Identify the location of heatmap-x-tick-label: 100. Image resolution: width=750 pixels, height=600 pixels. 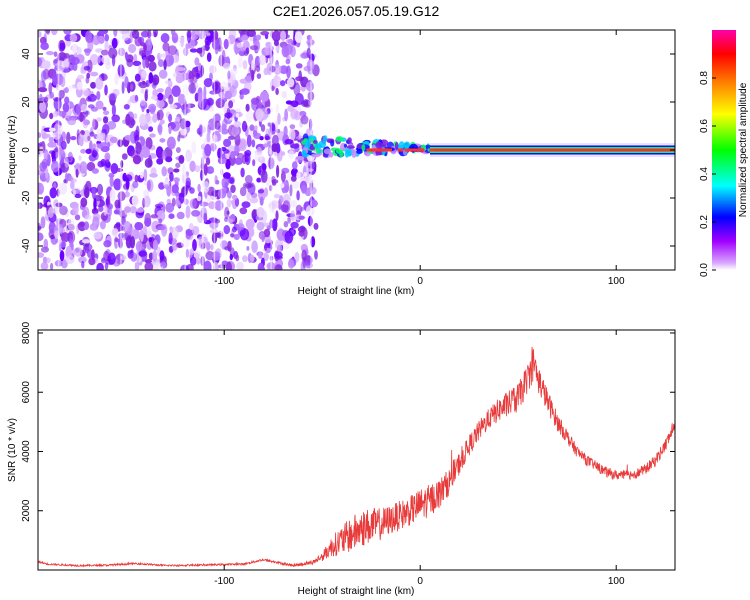
(616, 281).